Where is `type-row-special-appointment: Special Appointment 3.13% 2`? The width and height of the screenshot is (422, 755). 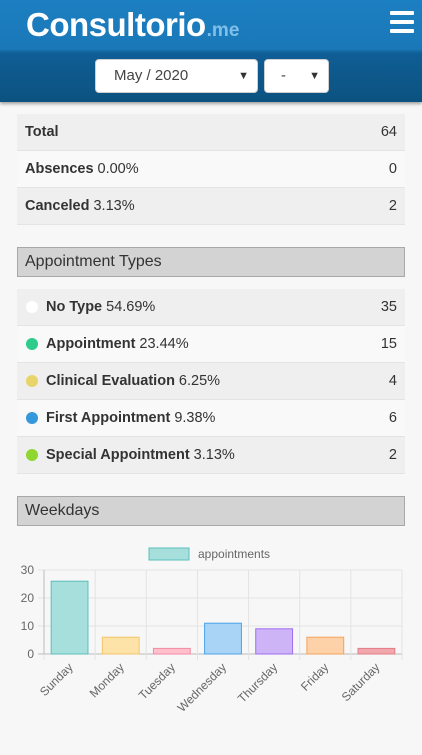
type-row-special-appointment: Special Appointment 3.13% 2 is located at coordinates (211, 455).